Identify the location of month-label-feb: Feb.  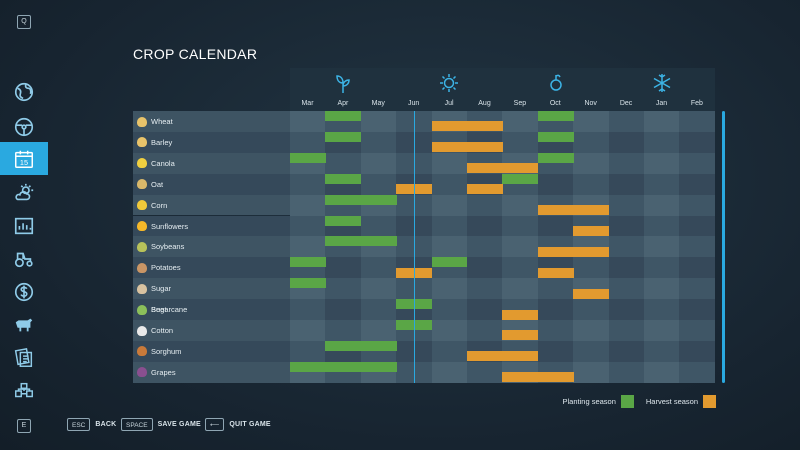
(696, 103).